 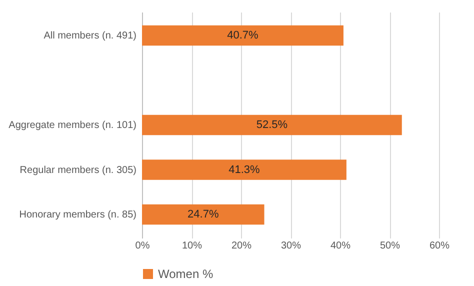 I want to click on x-tick-label: 0%, so click(x=142, y=246).